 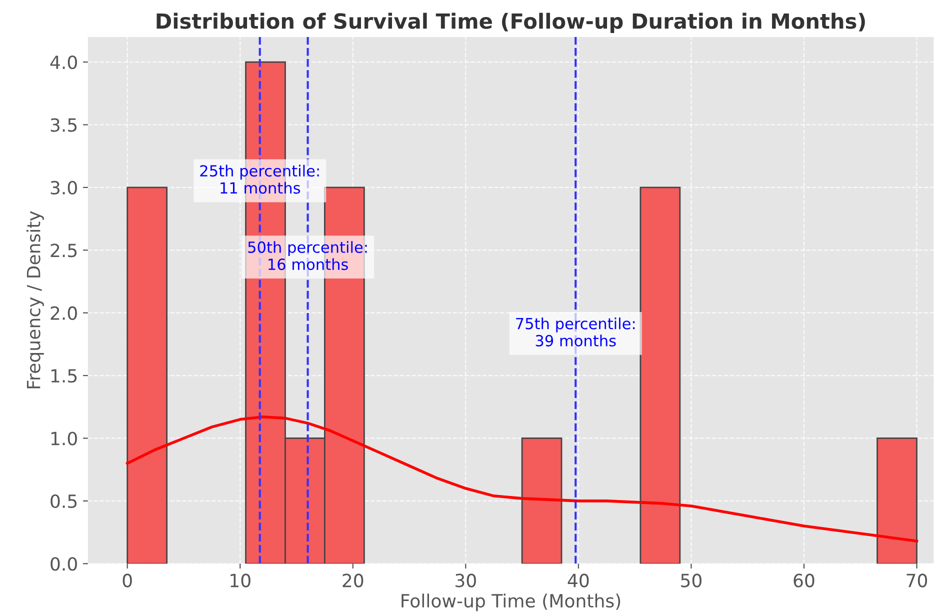 I want to click on y-tick-label: 2.5, so click(x=63, y=251).